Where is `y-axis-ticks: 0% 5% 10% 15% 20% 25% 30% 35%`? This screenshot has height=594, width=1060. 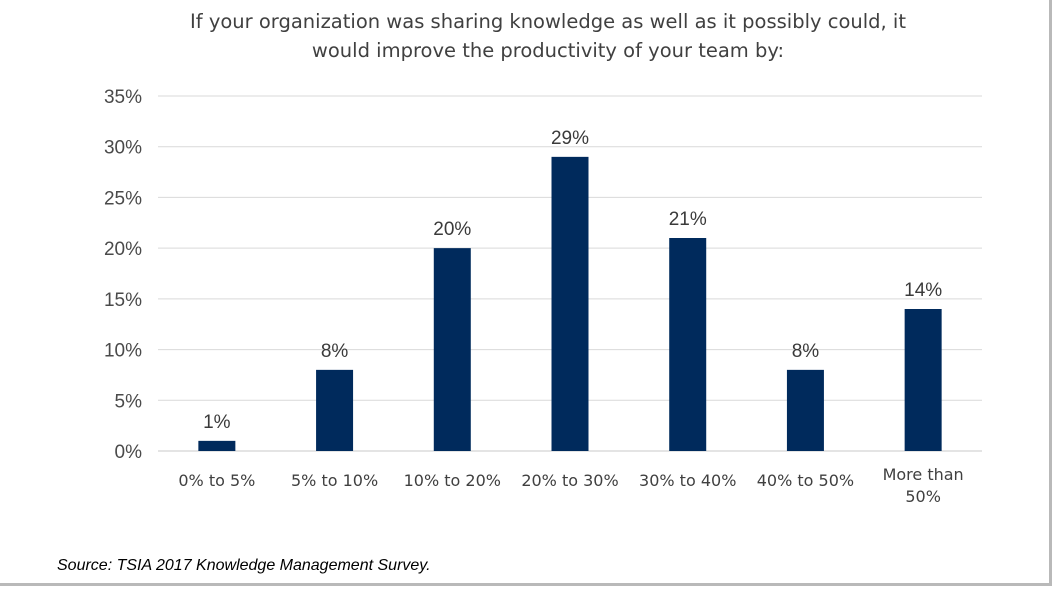 y-axis-ticks: 0% 5% 10% 15% 20% 25% 30% 35% is located at coordinates (123, 275).